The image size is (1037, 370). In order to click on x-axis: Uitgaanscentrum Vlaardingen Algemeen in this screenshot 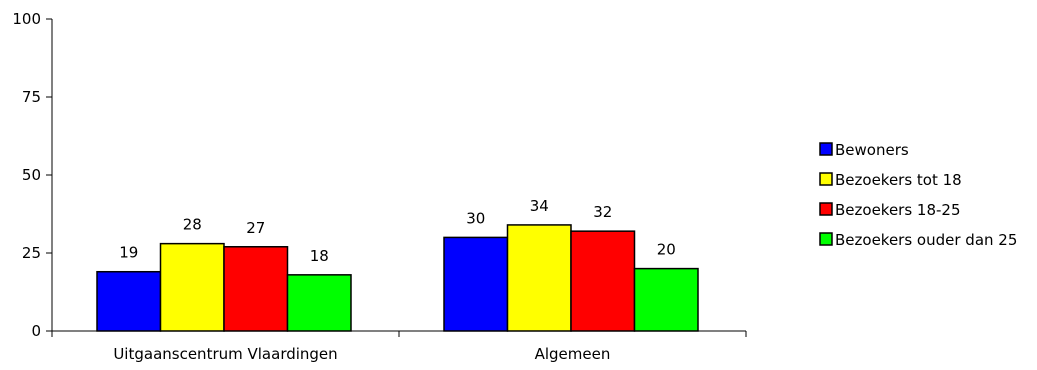, I will do `click(399, 346)`.